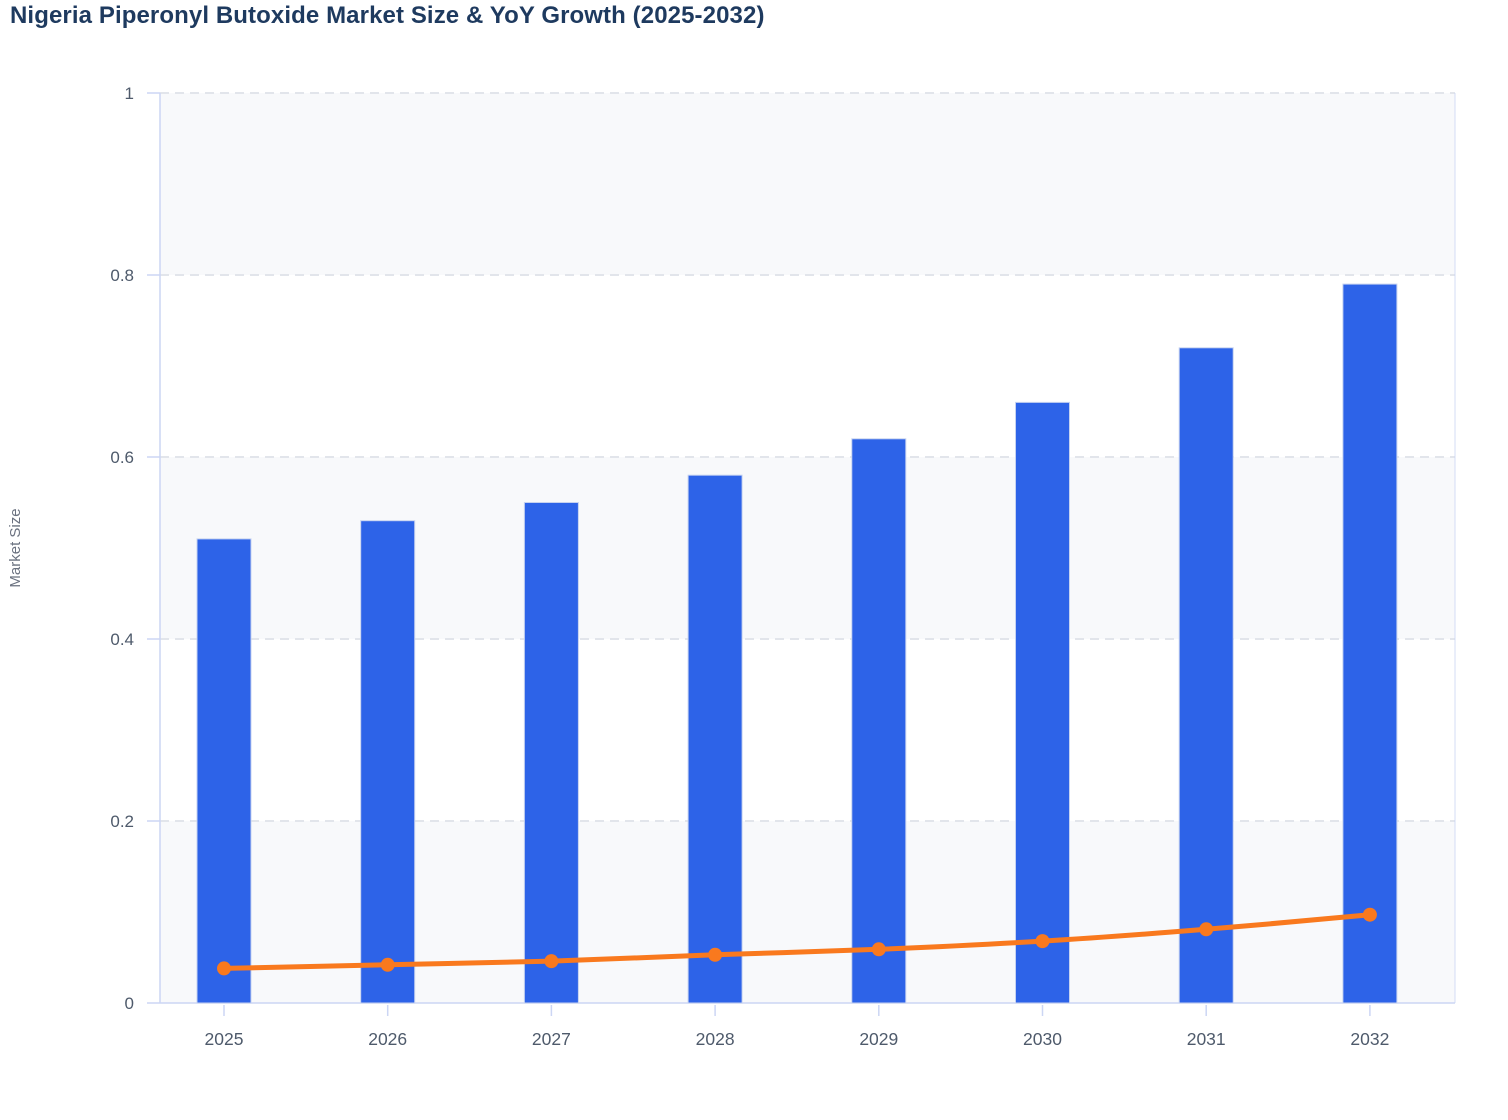 Image resolution: width=1508 pixels, height=1120 pixels. I want to click on y-tick-label: 1, so click(129, 93).